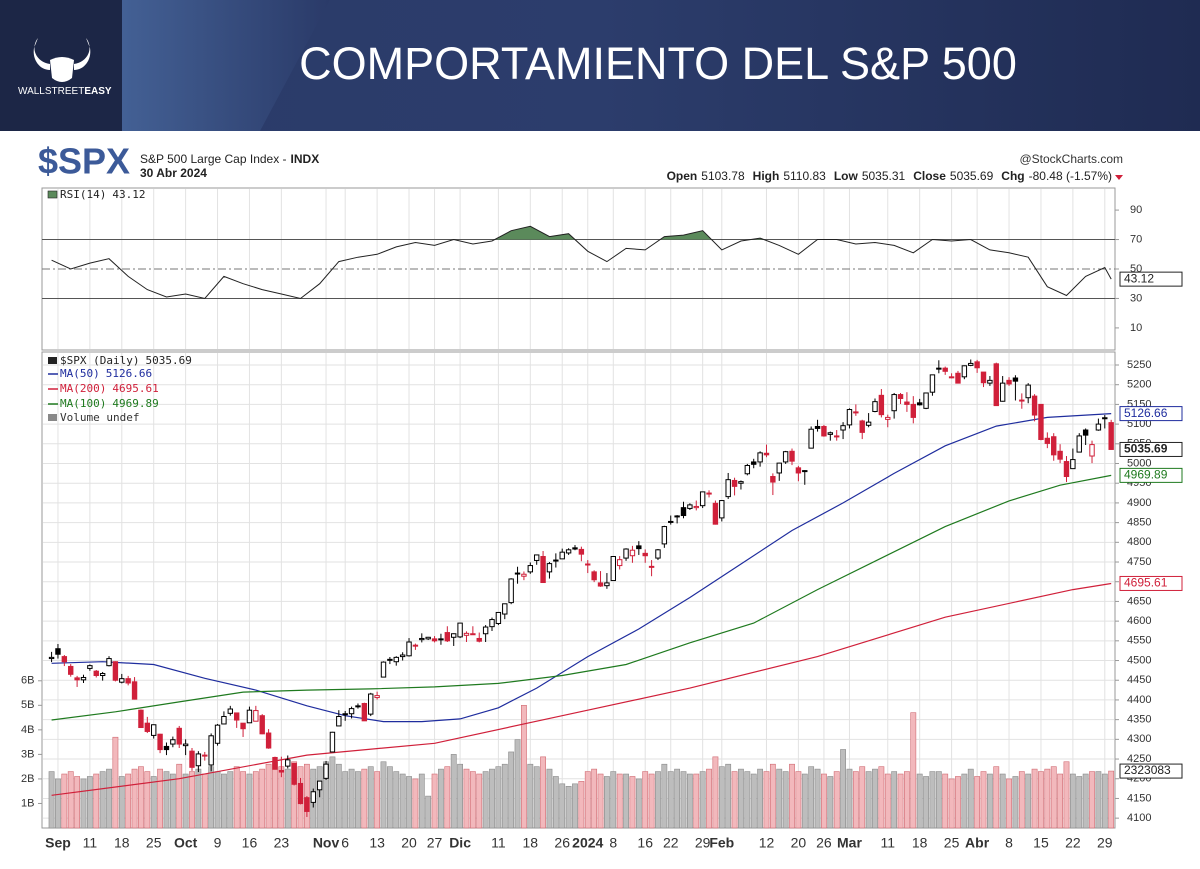 The height and width of the screenshot is (869, 1200). I want to click on quote-label: Open, so click(682, 176).